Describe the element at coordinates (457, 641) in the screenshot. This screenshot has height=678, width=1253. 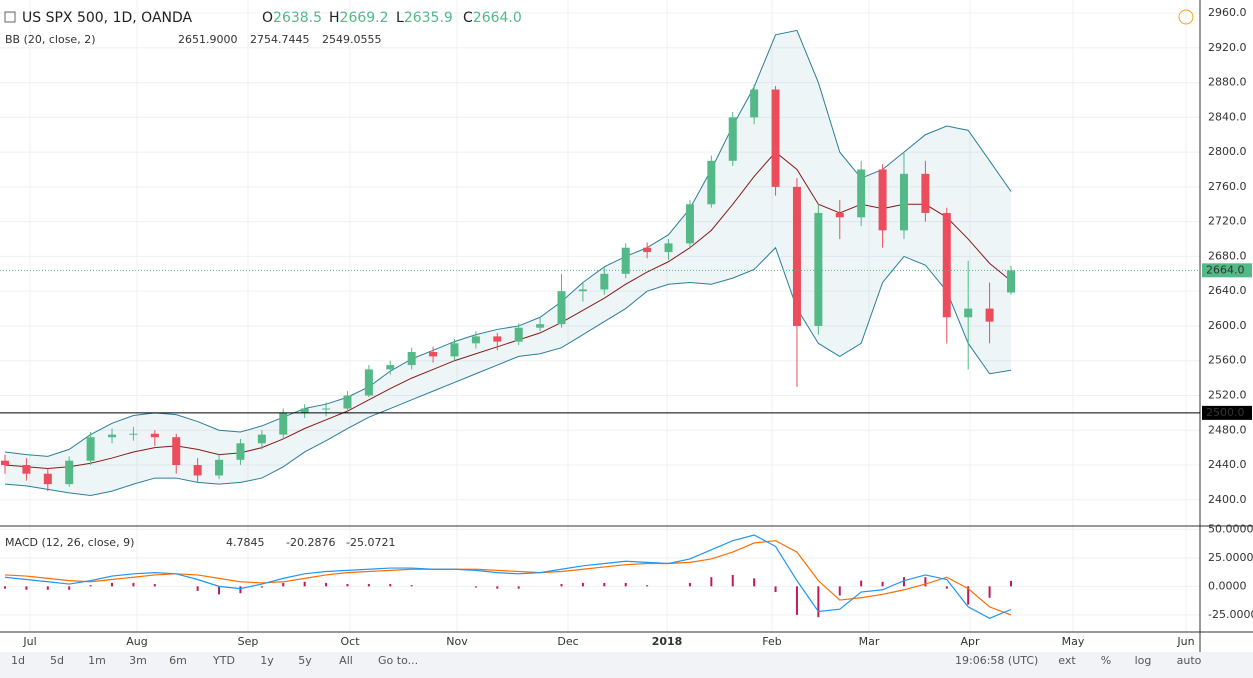
I see `x-tick-label: Nov` at that location.